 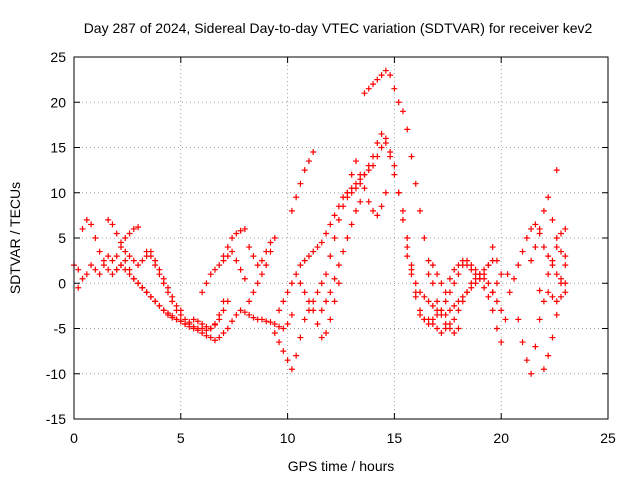 I want to click on series-track-m, so click(x=341, y=256).